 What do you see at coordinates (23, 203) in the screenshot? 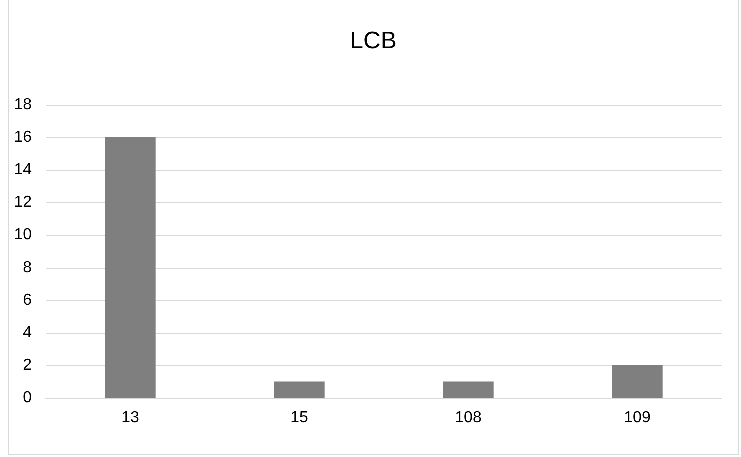
I see `y-tick-label: 12` at bounding box center [23, 203].